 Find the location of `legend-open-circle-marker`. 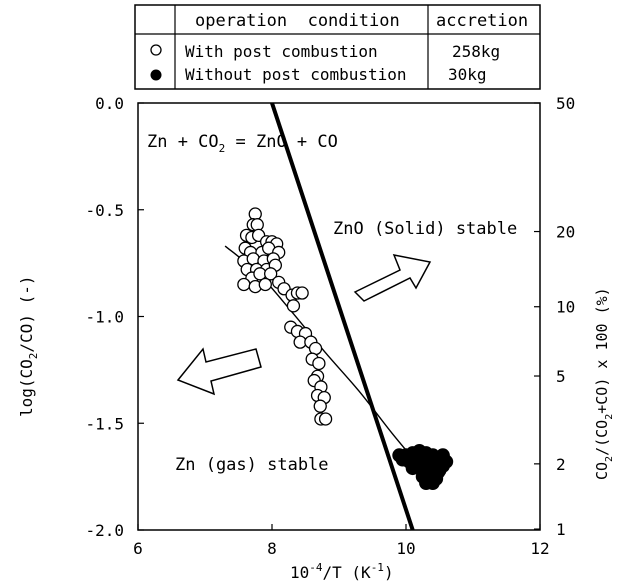

legend-open-circle-marker is located at coordinates (156, 50).